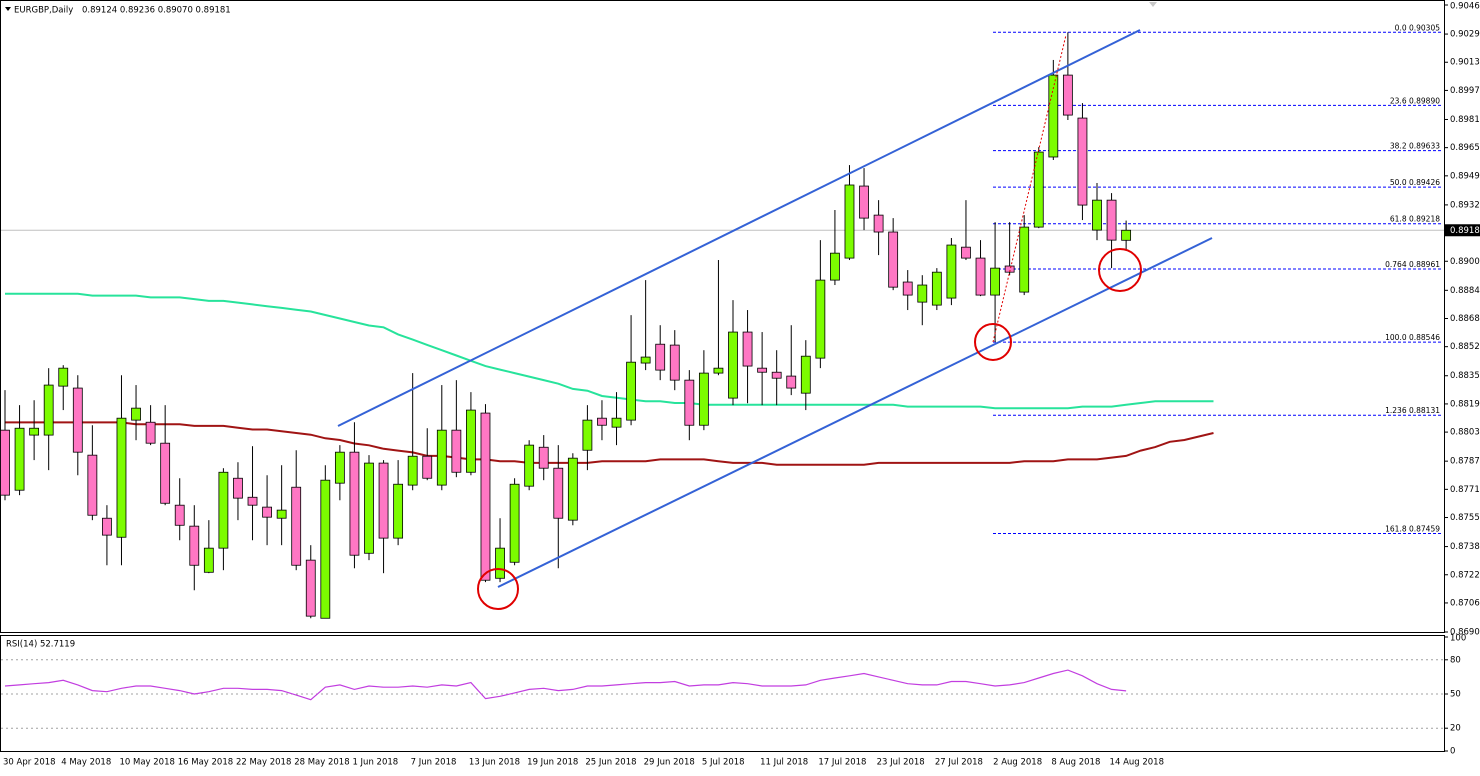 The height and width of the screenshot is (776, 1480). What do you see at coordinates (321, 763) in the screenshot?
I see `x-tick-label: 28 May 2018` at bounding box center [321, 763].